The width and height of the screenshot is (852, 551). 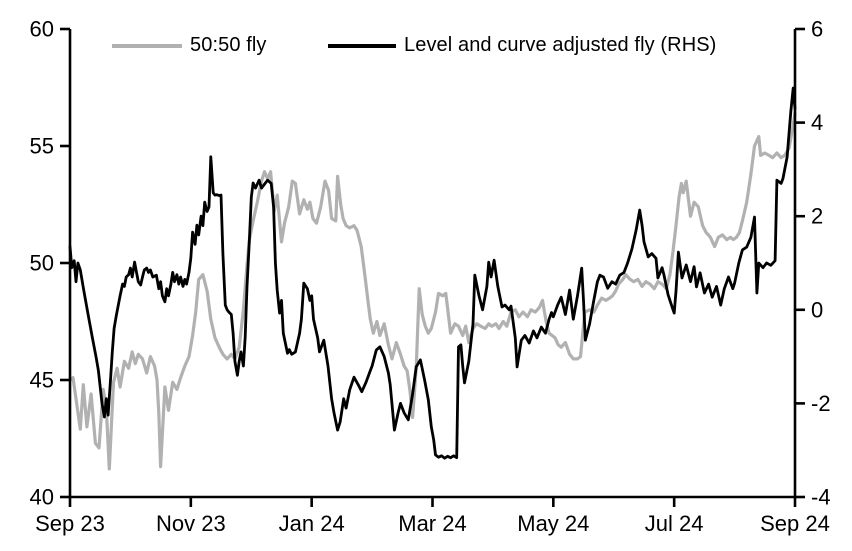 I want to click on x-axis-tick-label-sep-24: Sep 24, so click(x=795, y=523).